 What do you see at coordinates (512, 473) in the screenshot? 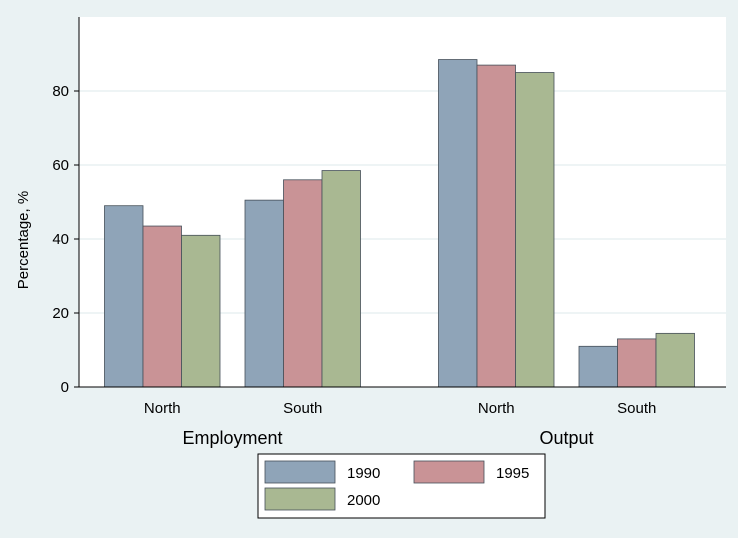
I see `legend-label: 1995` at bounding box center [512, 473].